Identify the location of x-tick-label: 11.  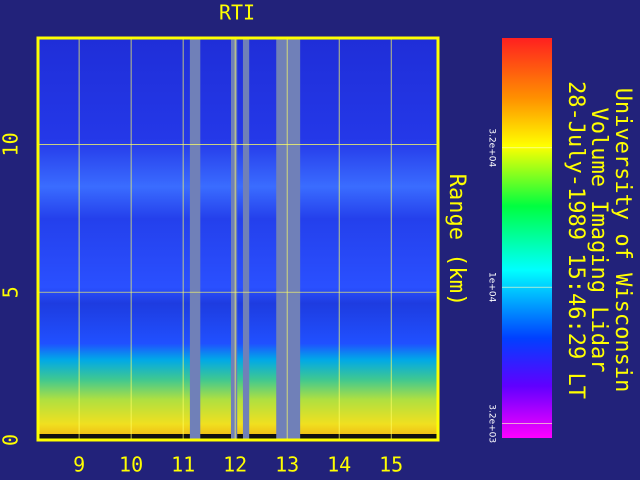
(183, 465).